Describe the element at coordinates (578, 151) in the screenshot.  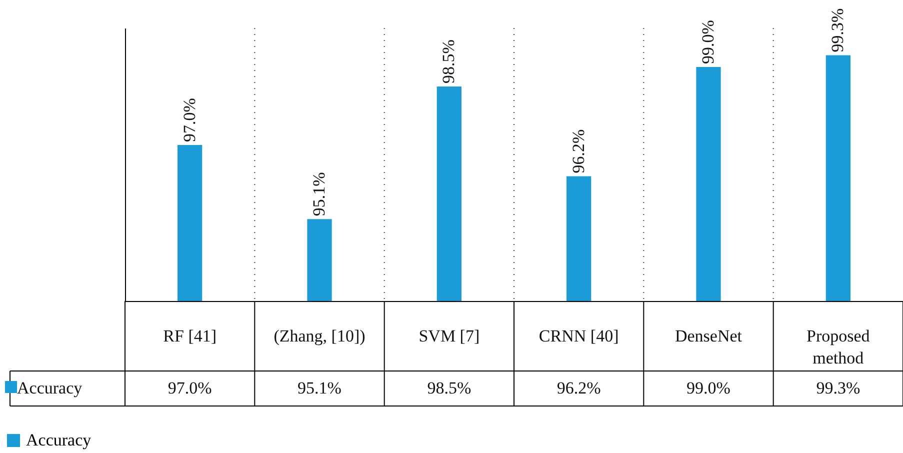
I see `text: 96.2%` at that location.